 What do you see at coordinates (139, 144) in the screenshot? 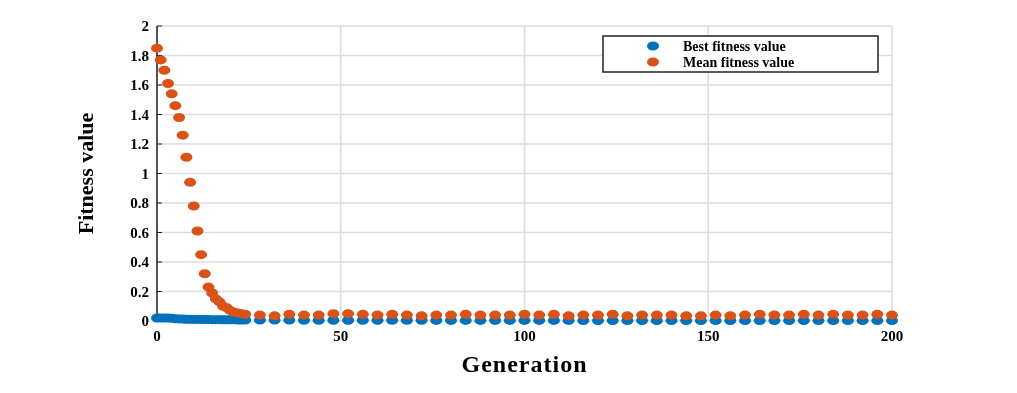
I see `y-tick-label: 1.2` at bounding box center [139, 144].